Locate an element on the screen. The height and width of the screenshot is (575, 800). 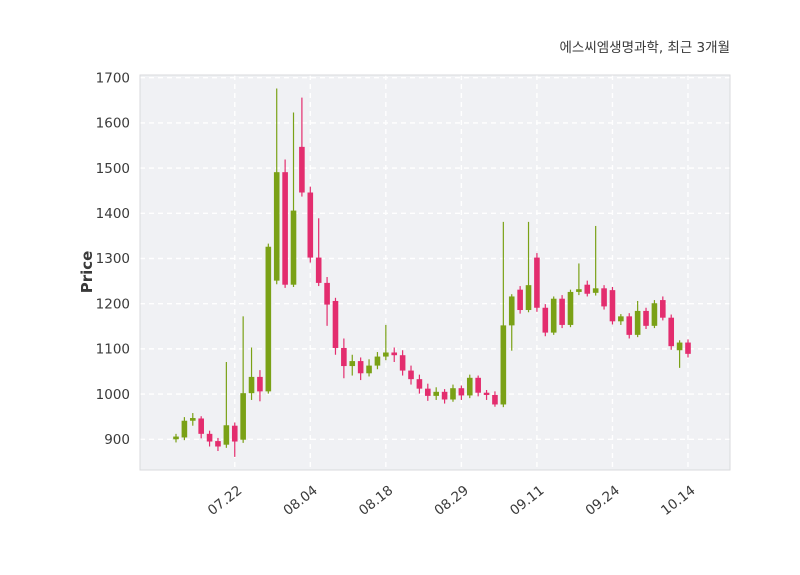
x-tick-label: 08.29 is located at coordinates (452, 501).